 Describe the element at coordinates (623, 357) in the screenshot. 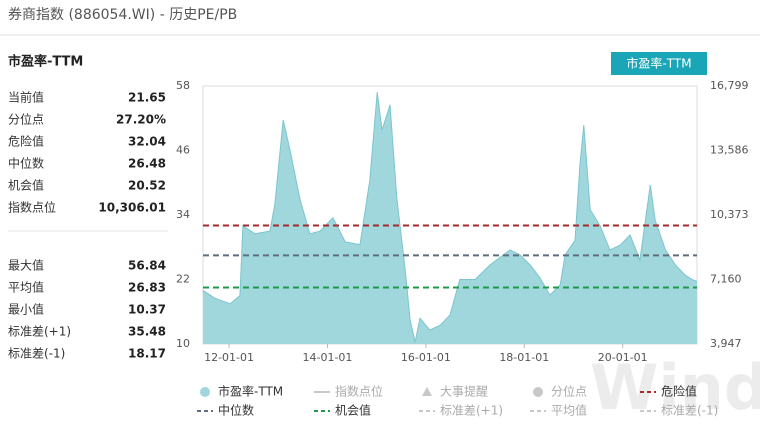

I see `x-tick-label: 20-01-01` at that location.